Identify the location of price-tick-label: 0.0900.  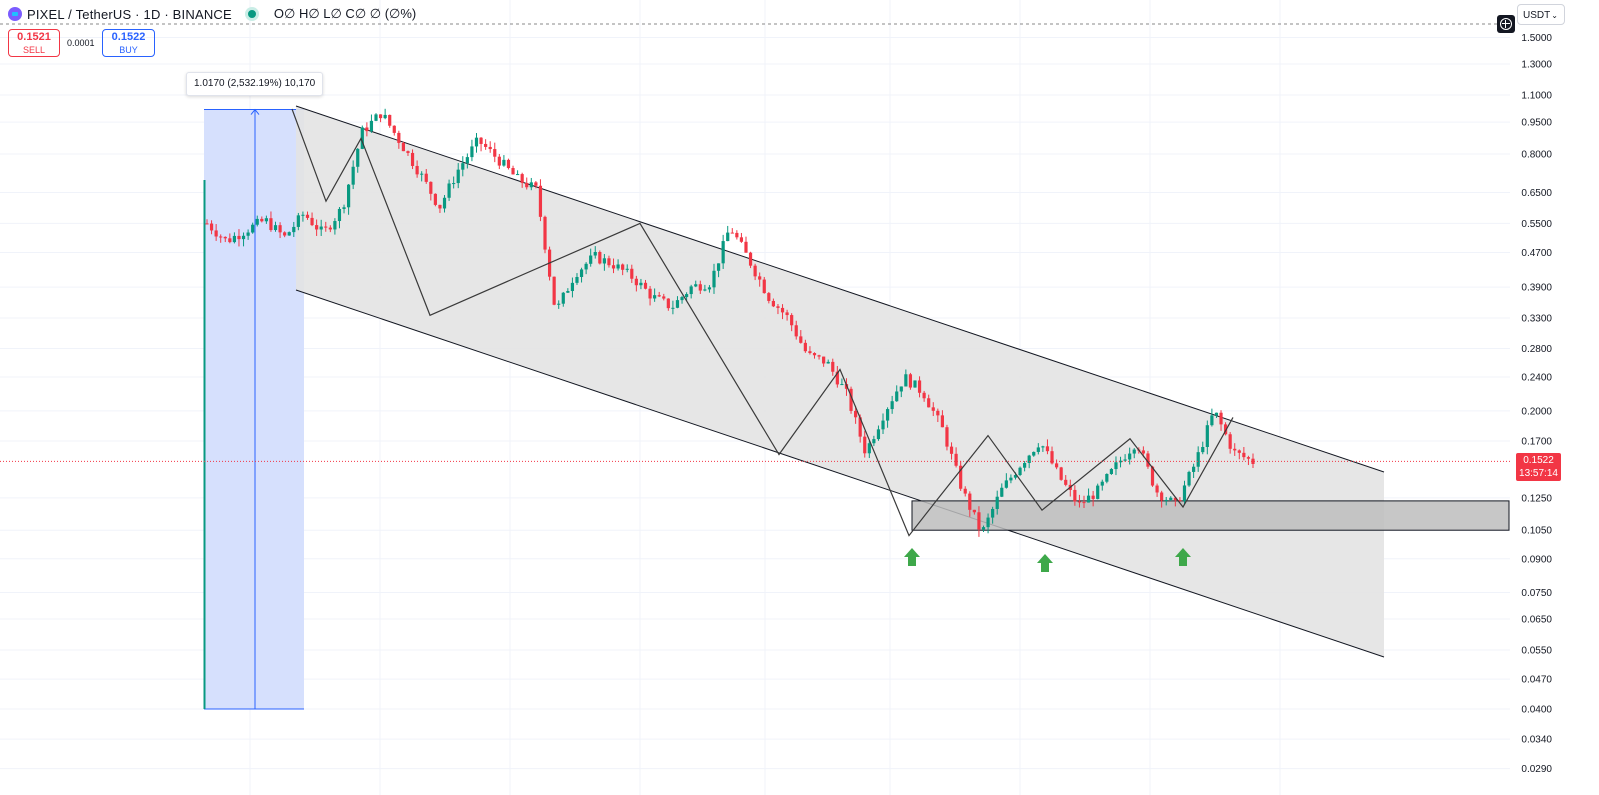
(1536, 559).